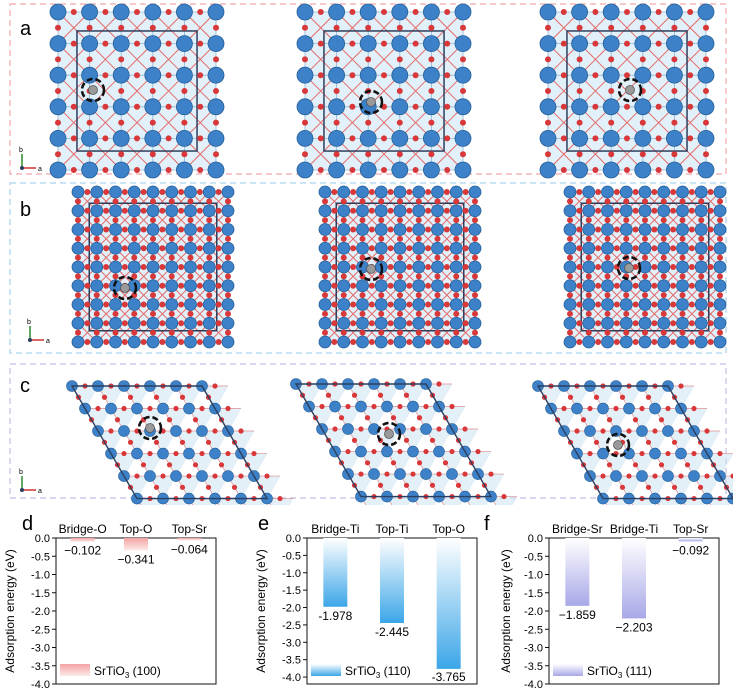 The height and width of the screenshot is (693, 733). I want to click on panel-label-a: a, so click(26, 29).